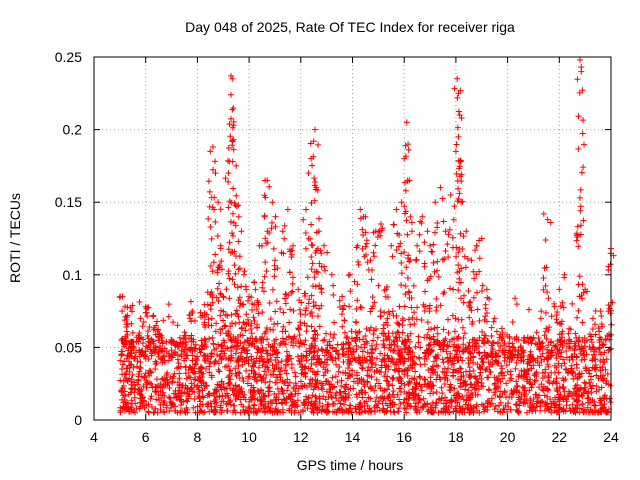  What do you see at coordinates (350, 465) in the screenshot?
I see `x-axis-label: GPS time / hours` at bounding box center [350, 465].